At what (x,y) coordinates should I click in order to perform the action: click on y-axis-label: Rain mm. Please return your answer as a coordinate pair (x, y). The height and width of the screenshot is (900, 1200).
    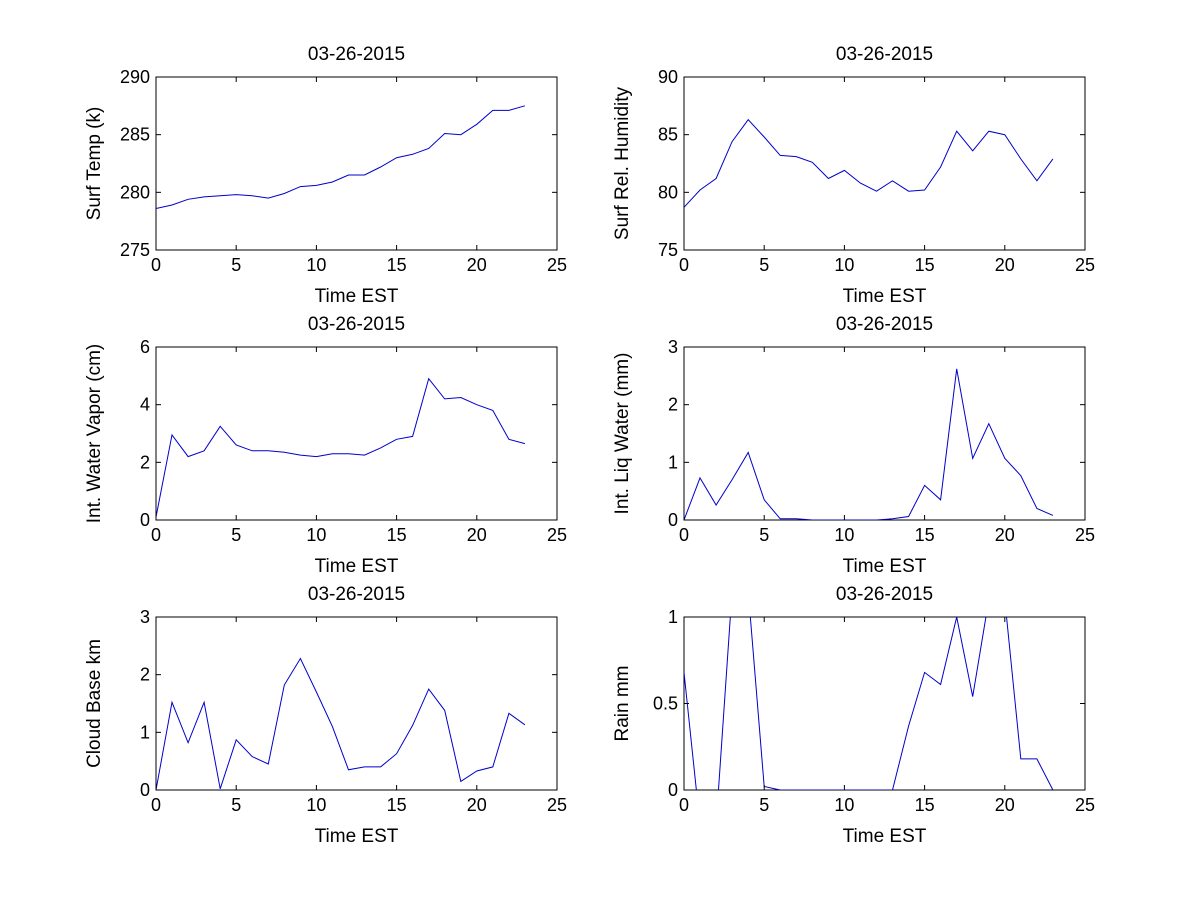
    Looking at the image, I should click on (622, 703).